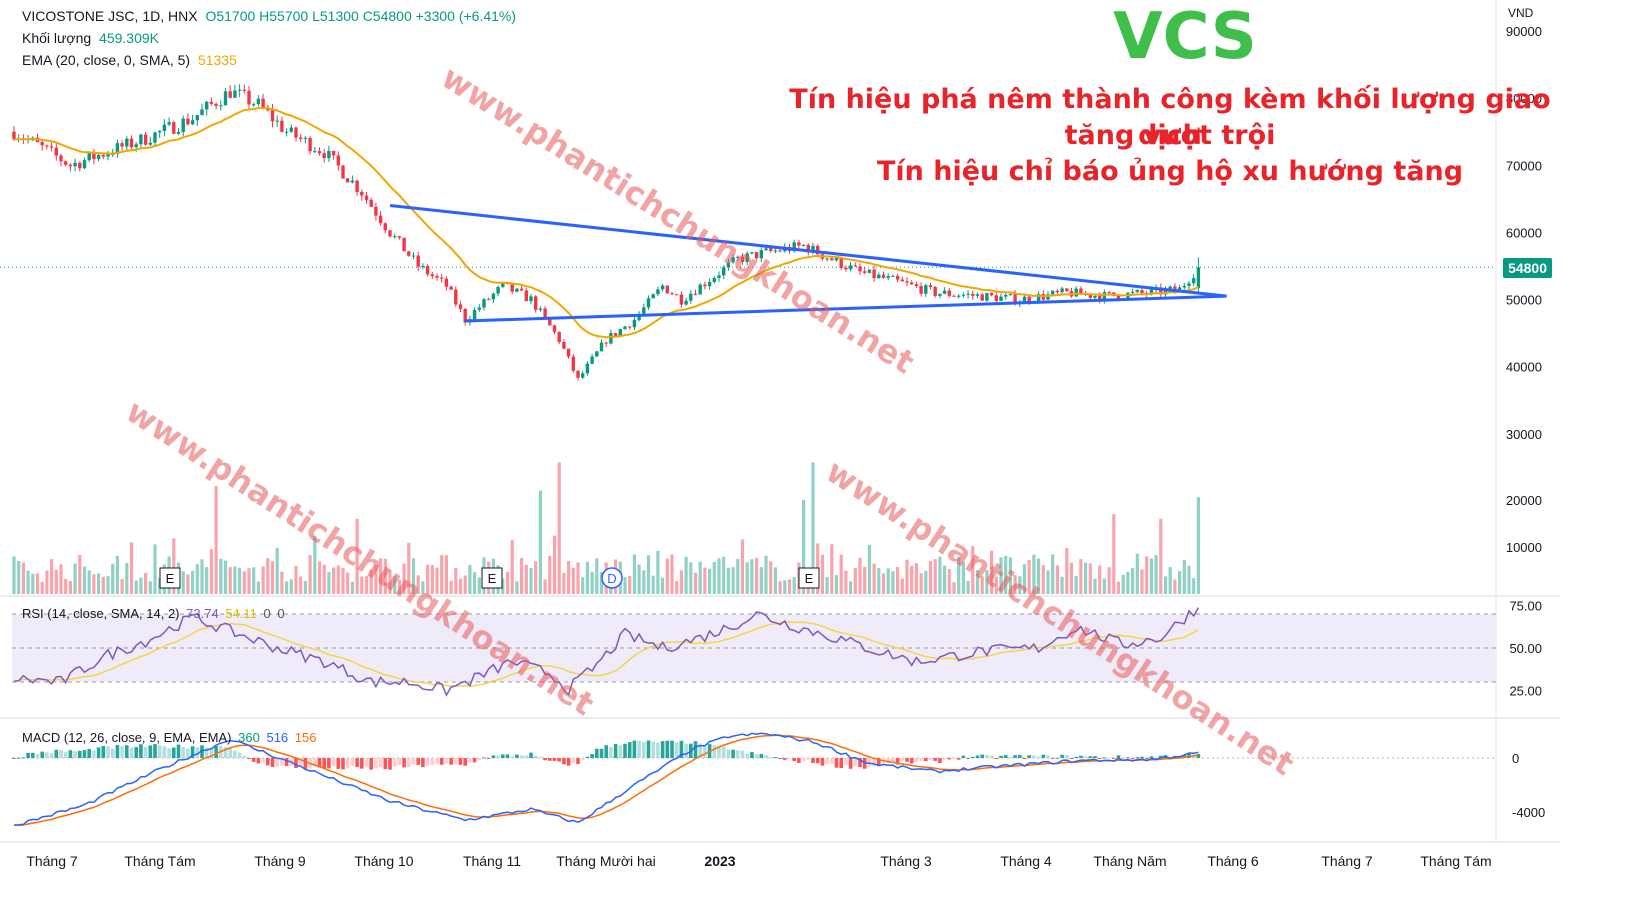 The height and width of the screenshot is (924, 1640). I want to click on macd-signal-value: 156, so click(305, 737).